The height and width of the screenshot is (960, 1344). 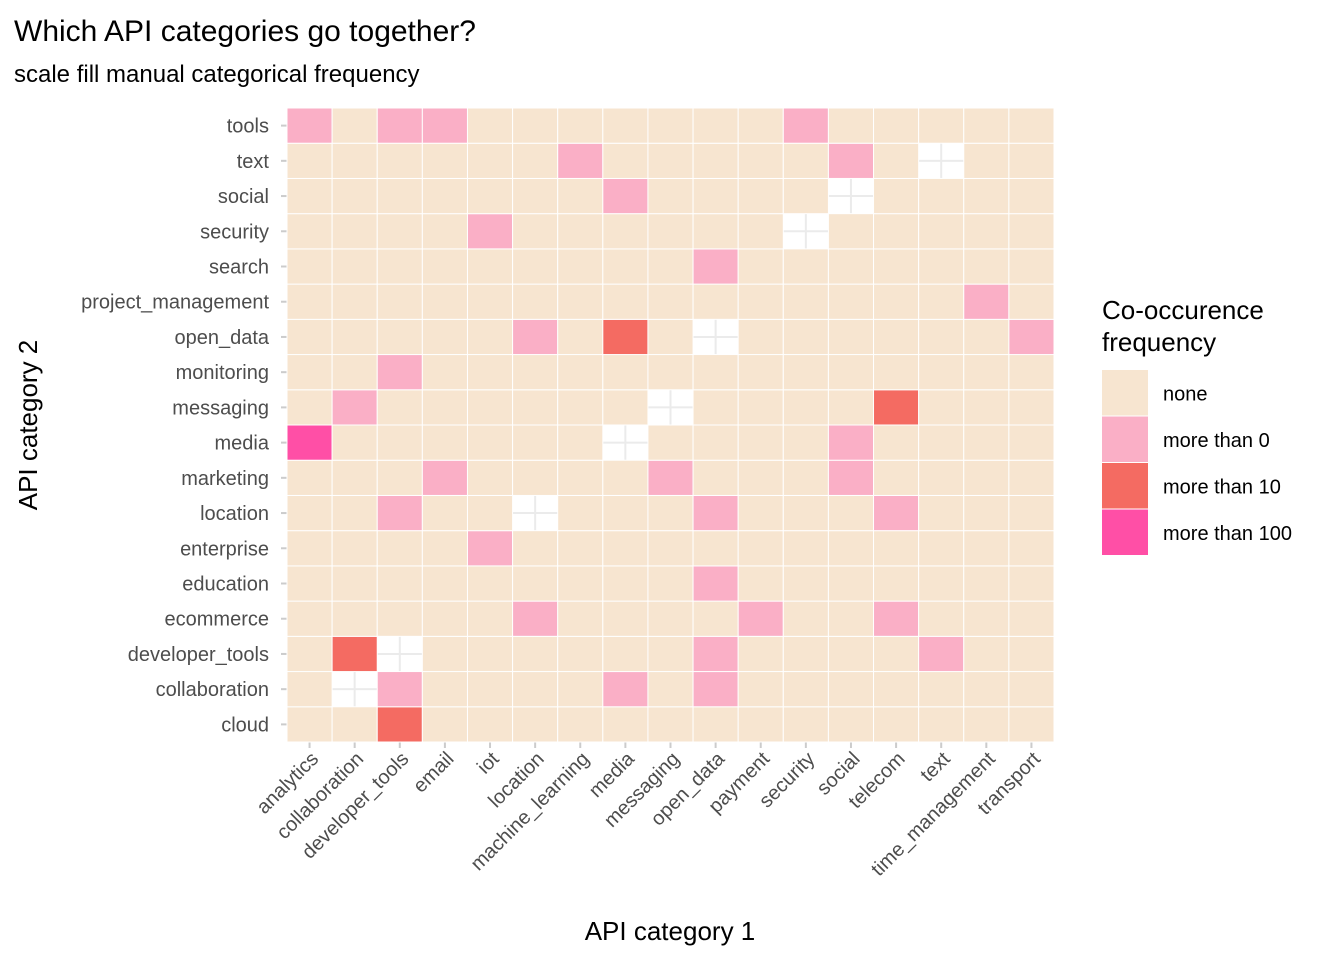 I want to click on y-tick-label: messaging, so click(x=220, y=408).